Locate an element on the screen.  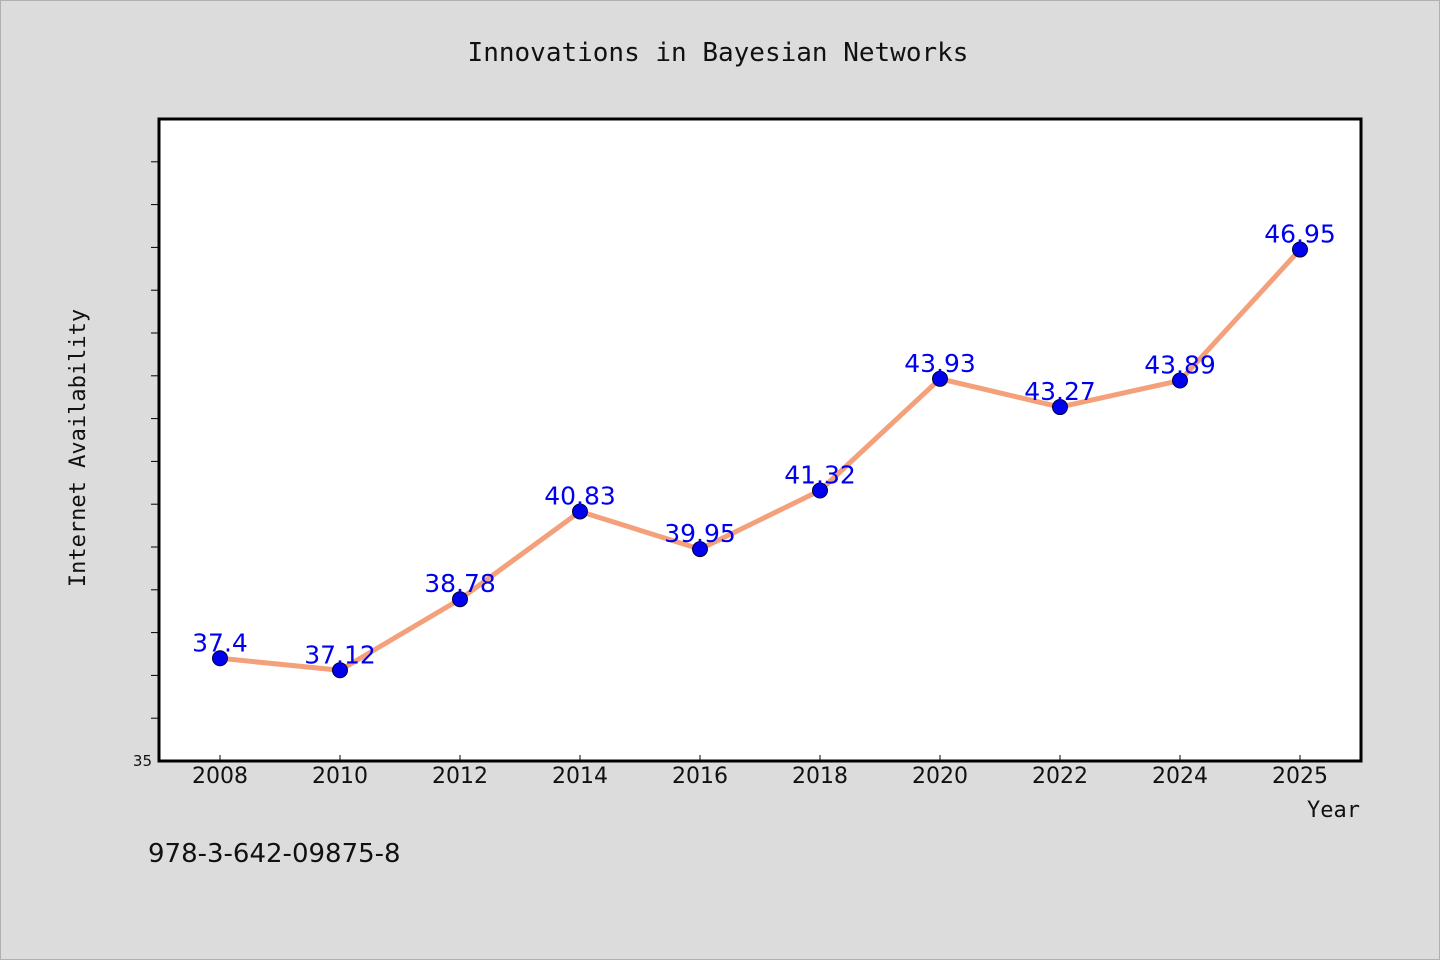
data-label: 43.93 is located at coordinates (940, 363).